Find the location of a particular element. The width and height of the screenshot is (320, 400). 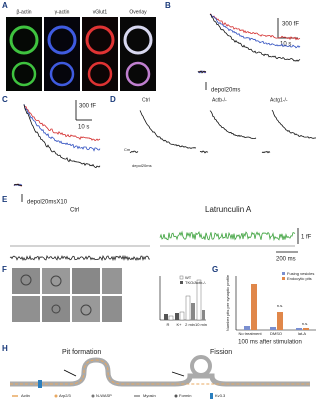

condition-label: Latrunculin A is located at coordinates (228, 209).